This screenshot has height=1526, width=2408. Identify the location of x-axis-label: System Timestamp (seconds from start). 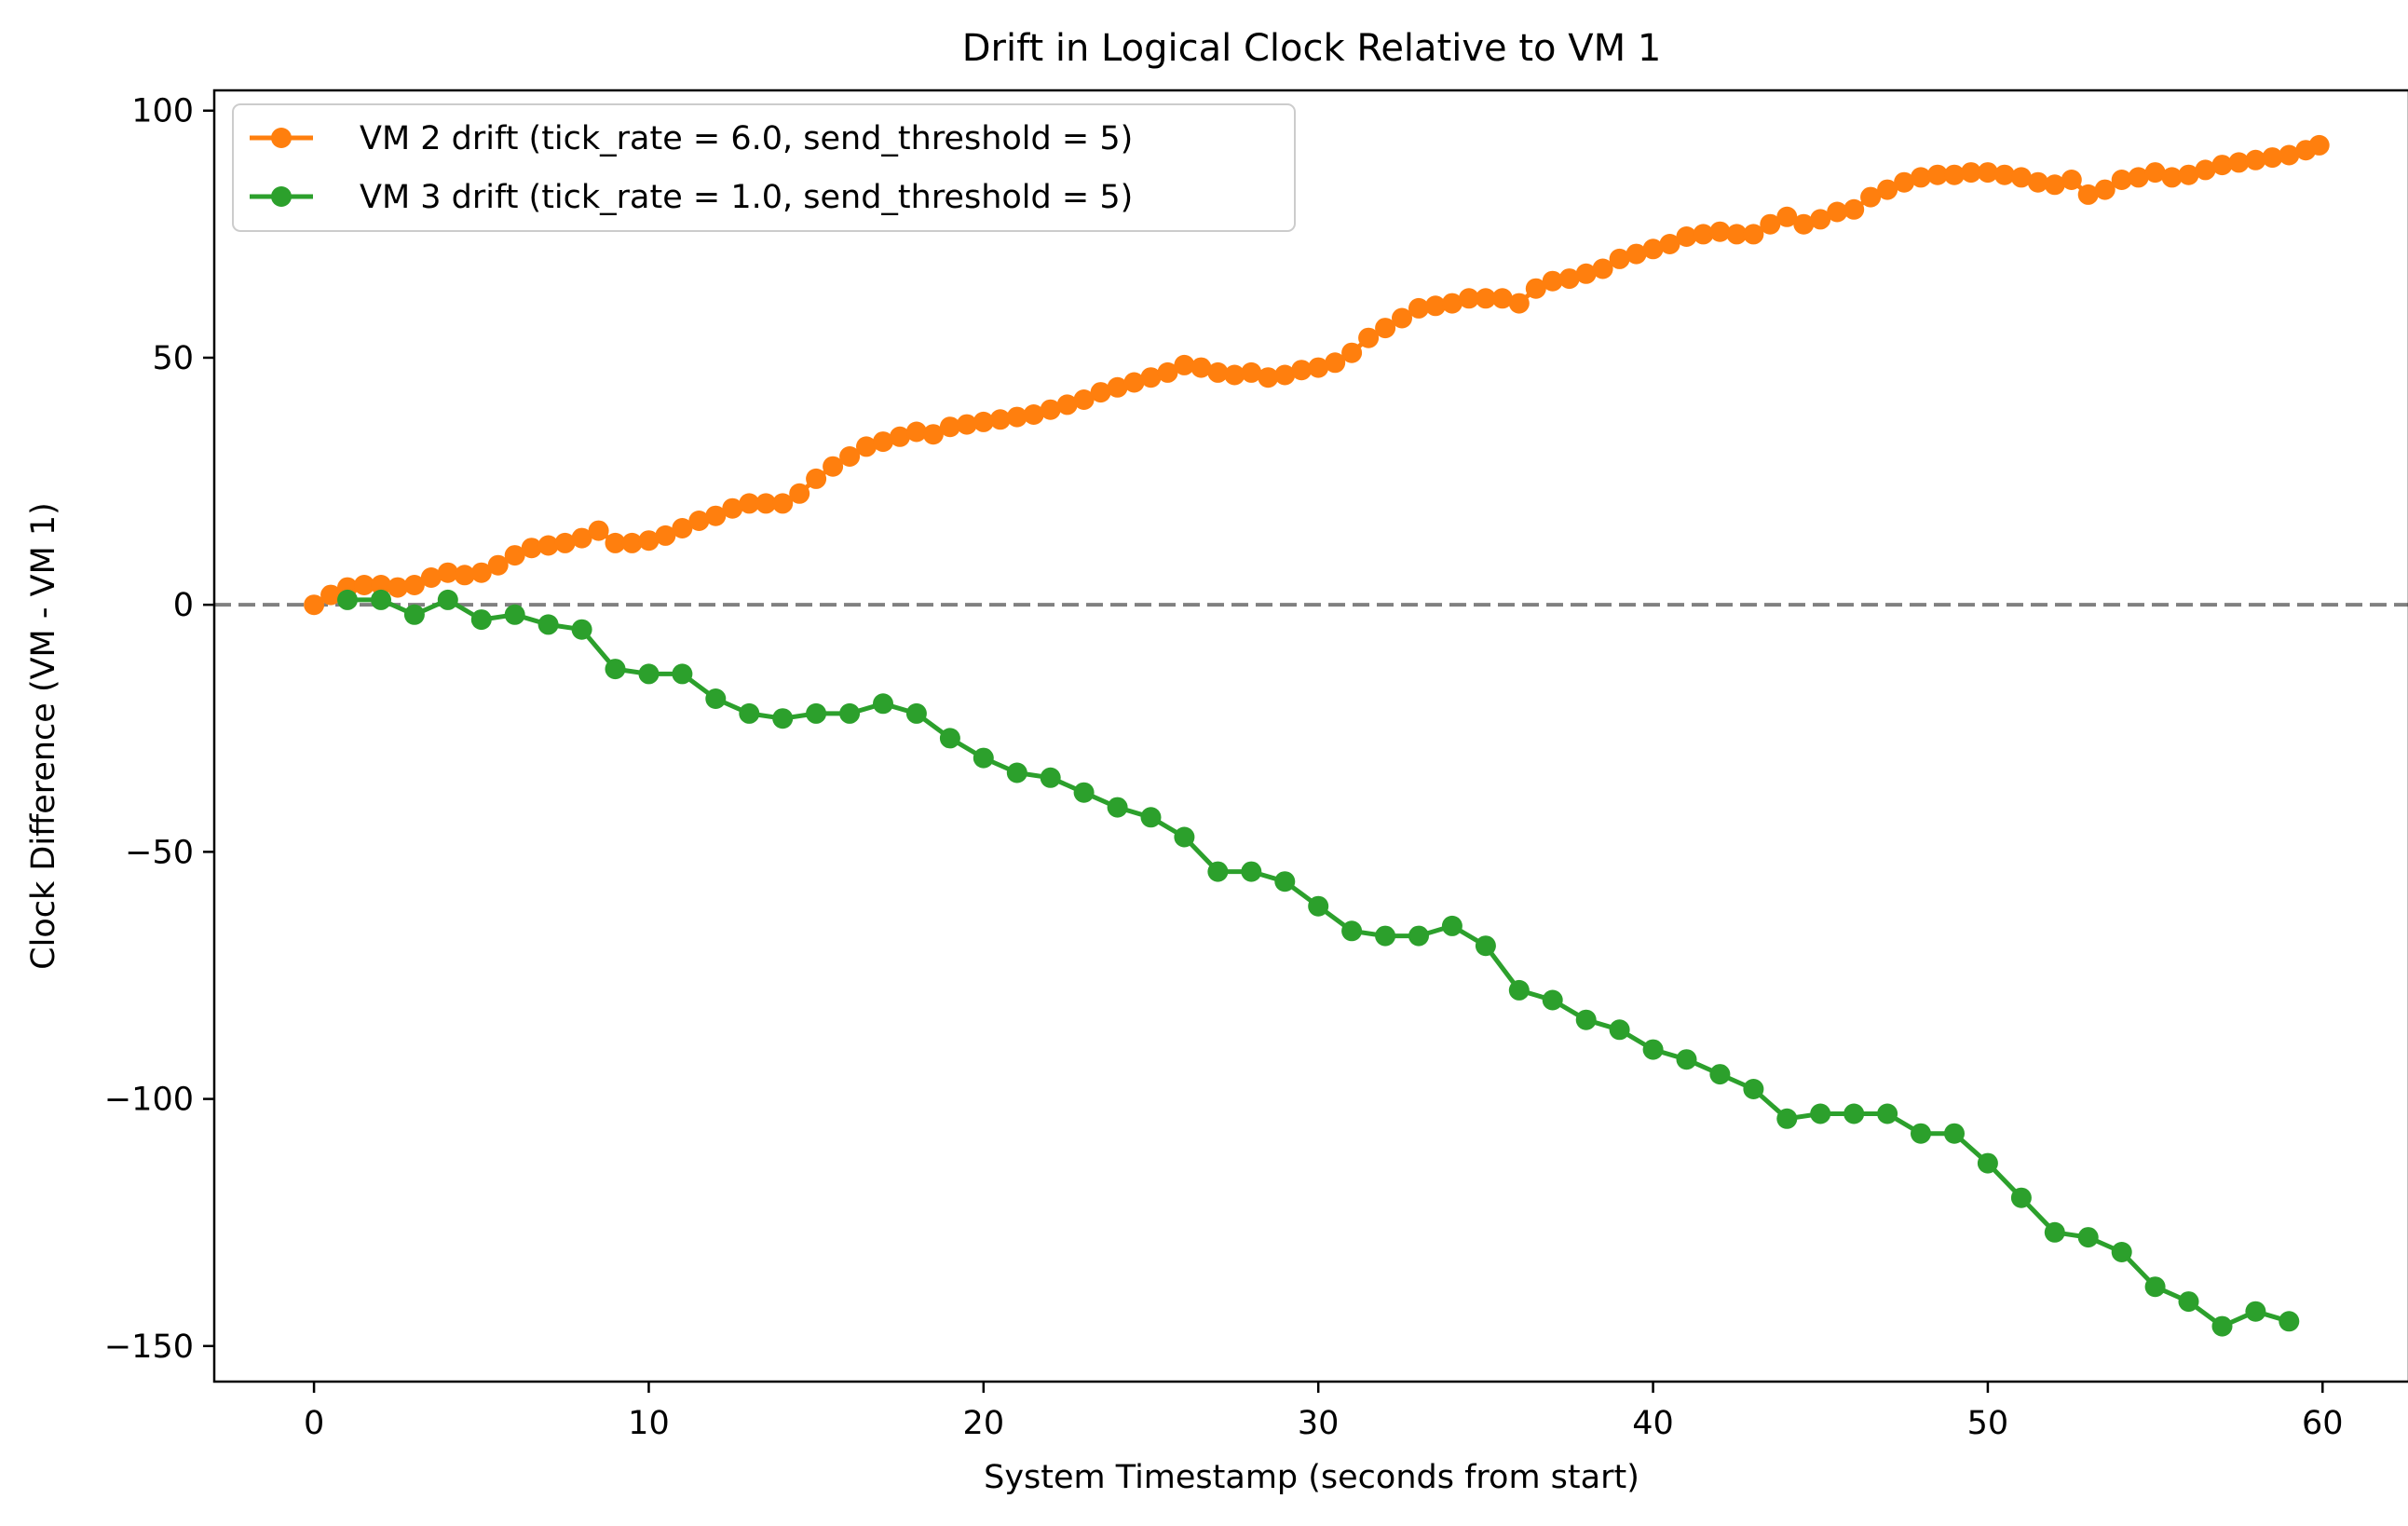
(1311, 1477).